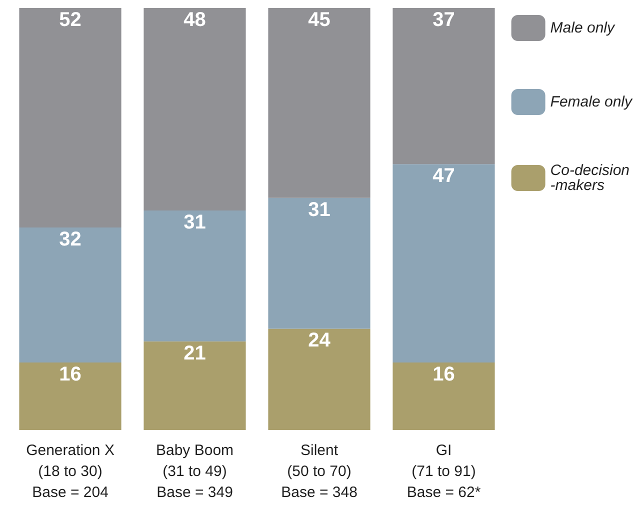 This screenshot has height=512, width=641. I want to click on data-label: 47, so click(443, 176).